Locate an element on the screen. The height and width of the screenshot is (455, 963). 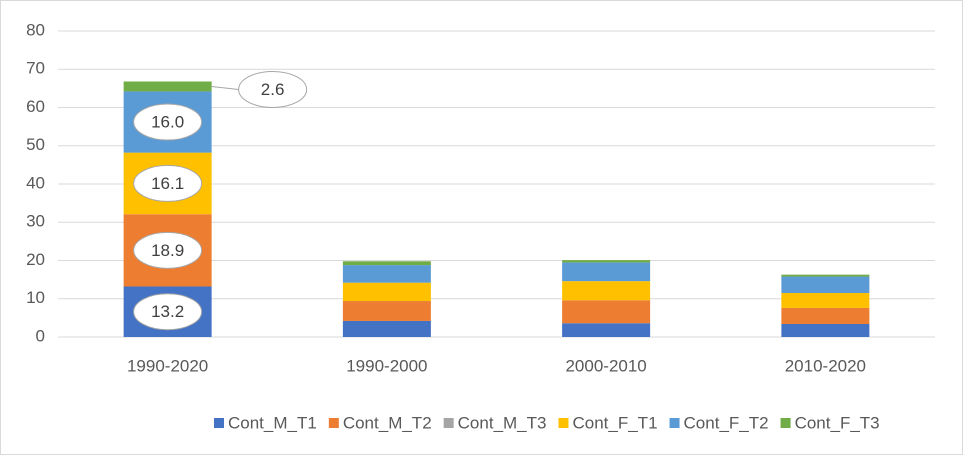
data-label: 16.0 is located at coordinates (167, 122).